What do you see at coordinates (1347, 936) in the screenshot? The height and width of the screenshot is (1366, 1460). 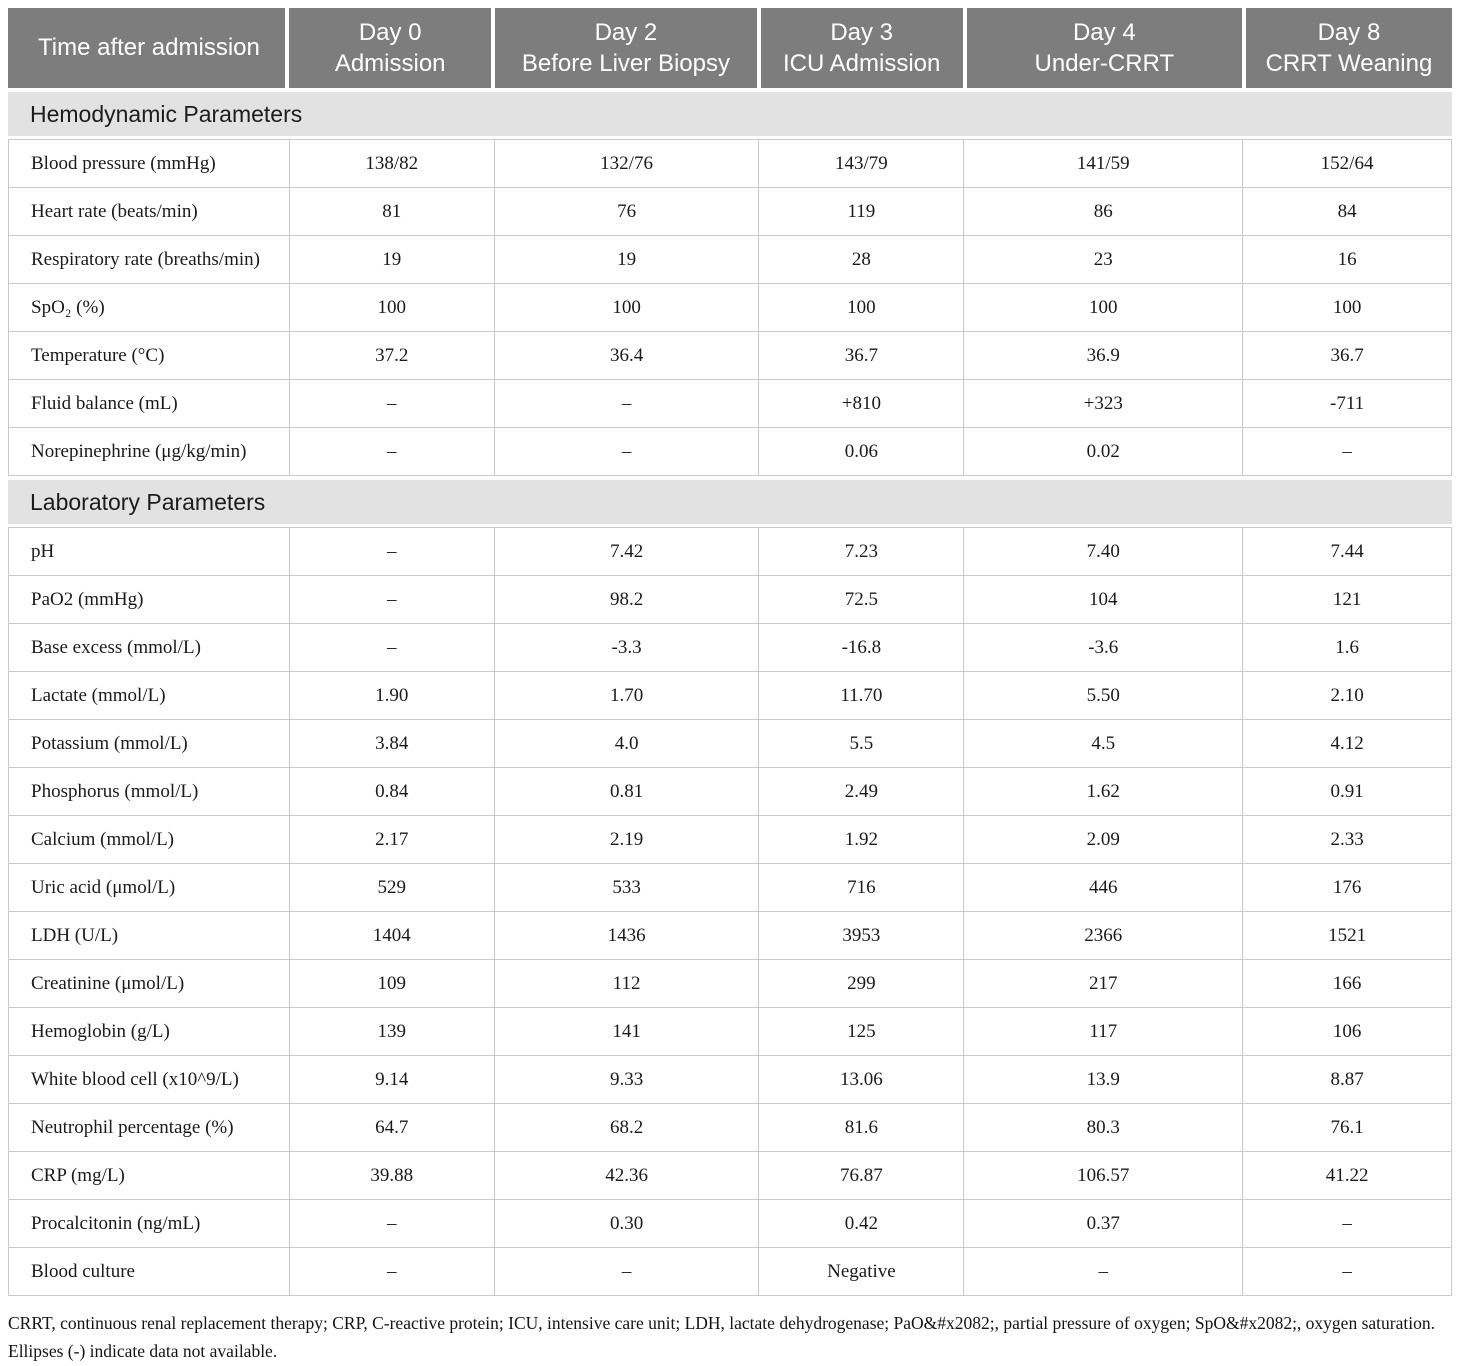 I see `value-cell: 1521` at bounding box center [1347, 936].